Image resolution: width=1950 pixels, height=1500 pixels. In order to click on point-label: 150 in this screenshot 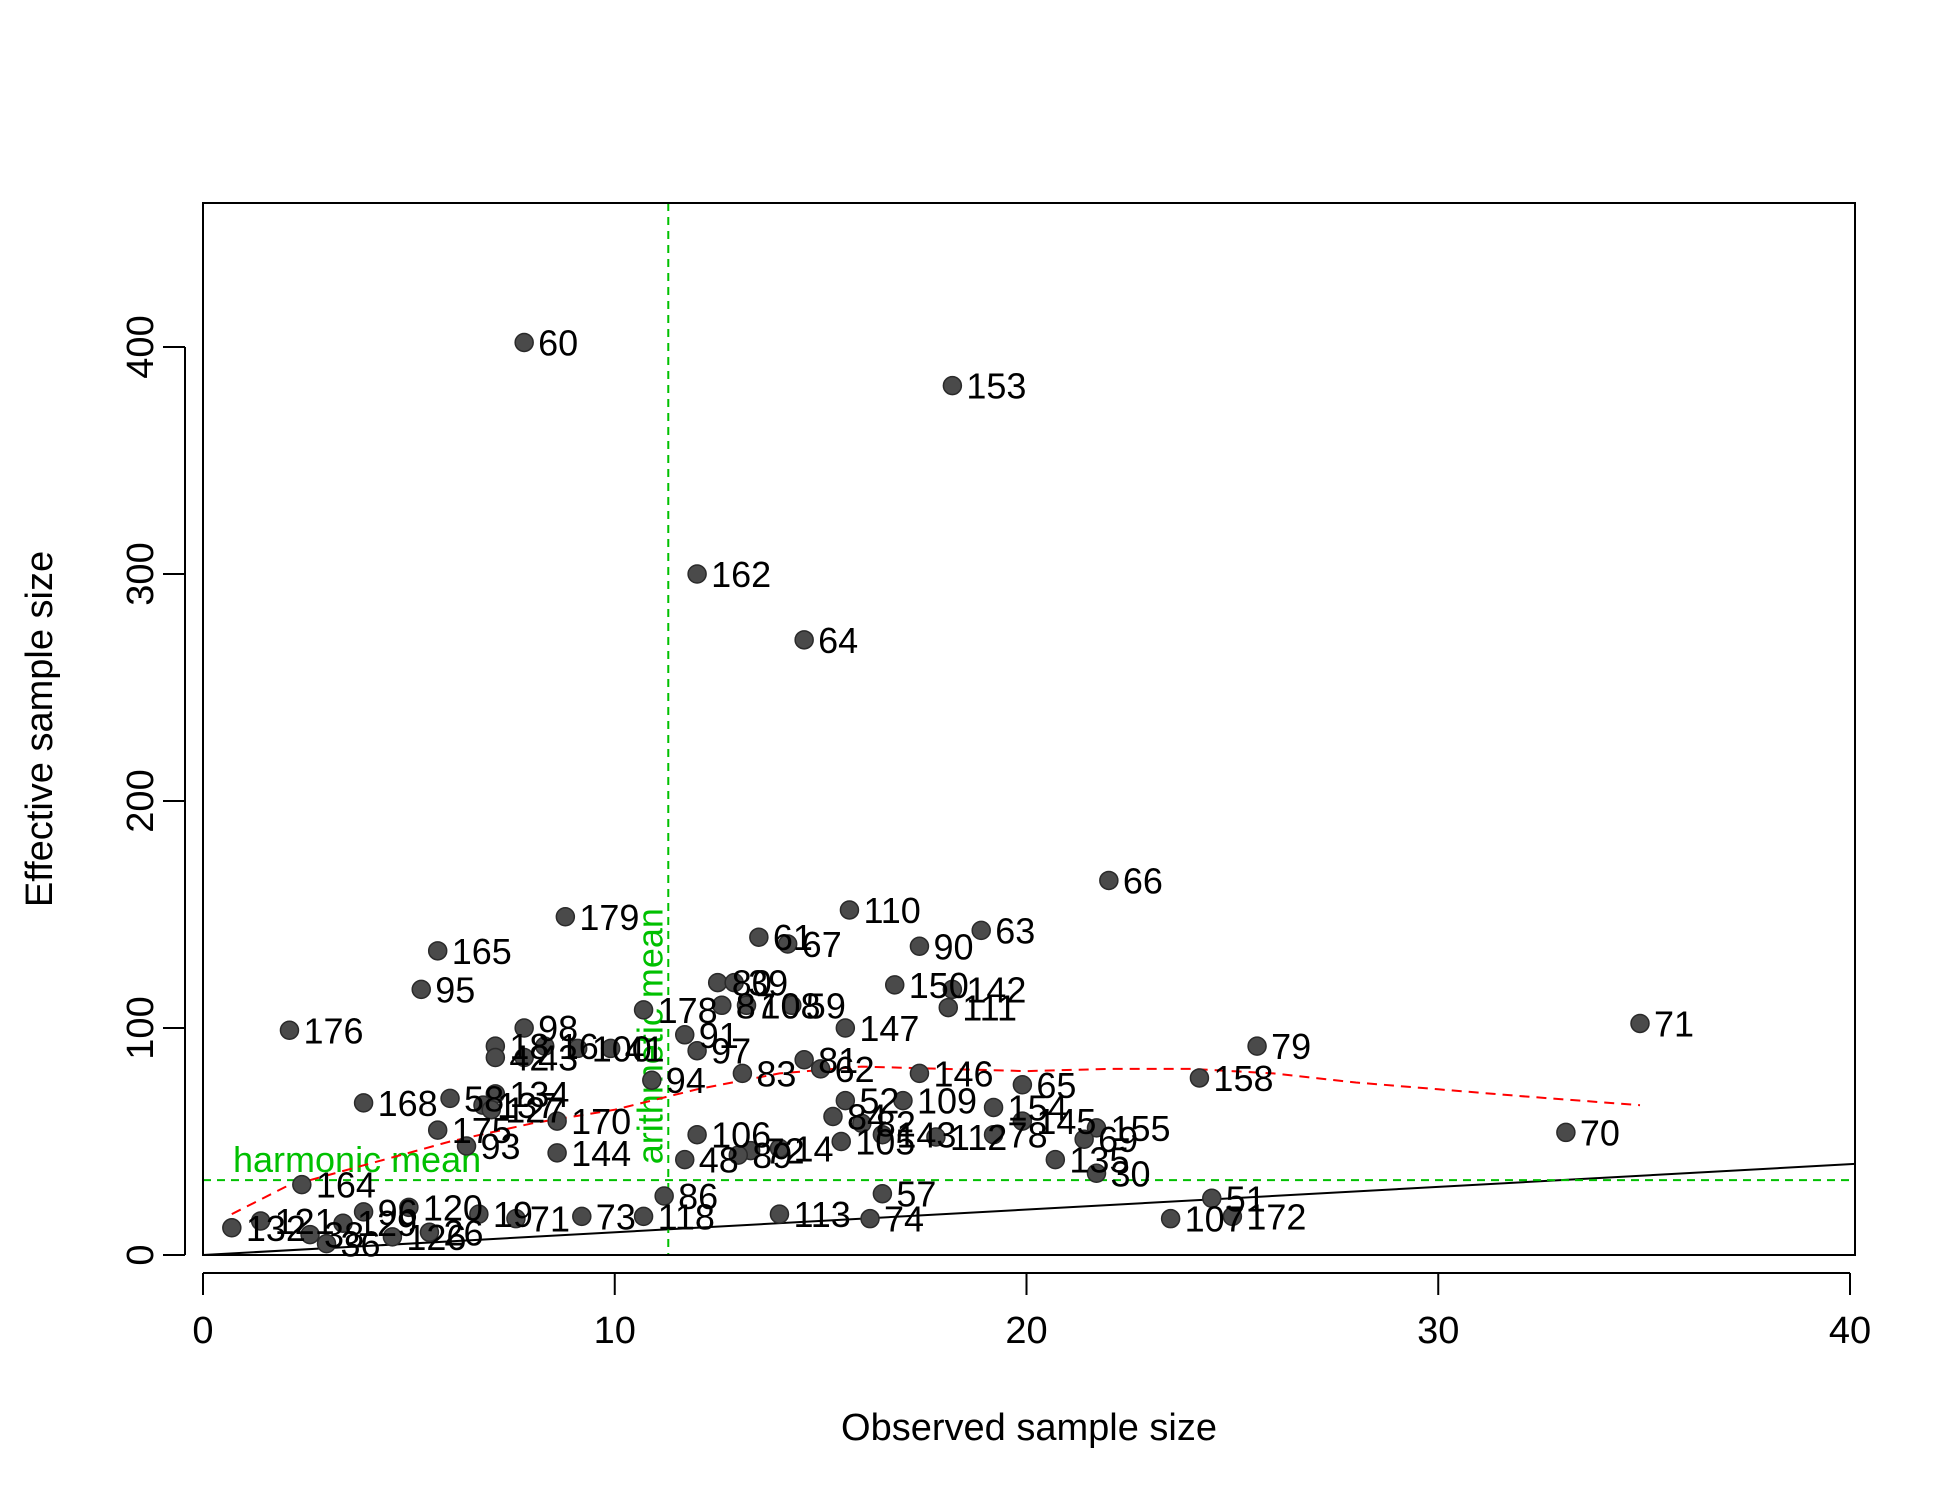, I will do `click(939, 985)`.